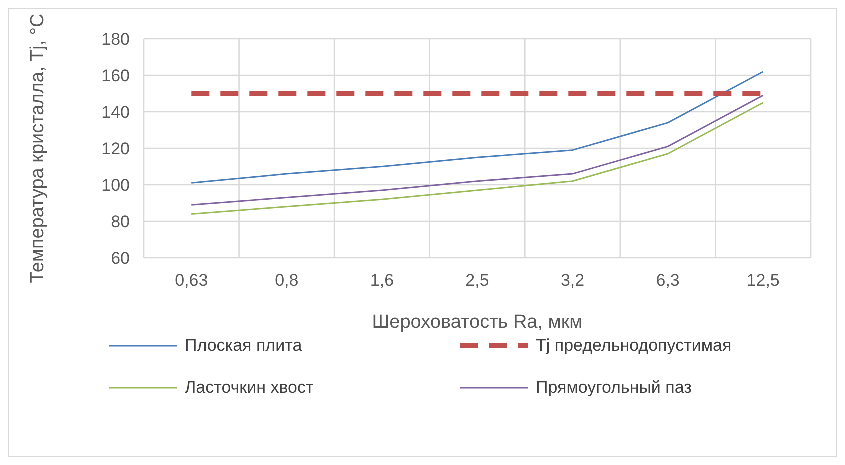 The image size is (845, 465). I want to click on x-tick-label: 2,5, so click(478, 280).